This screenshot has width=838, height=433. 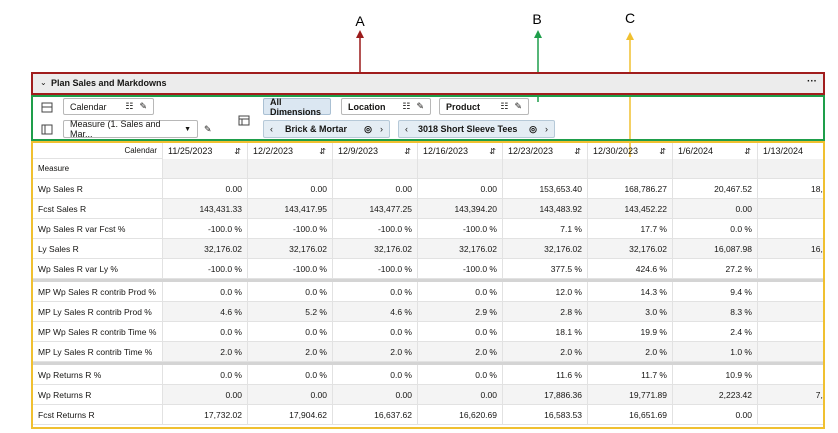 What do you see at coordinates (476, 129) in the screenshot?
I see `product-chip: ‹ 3018 Short Sleeve Tees ◎ ›` at bounding box center [476, 129].